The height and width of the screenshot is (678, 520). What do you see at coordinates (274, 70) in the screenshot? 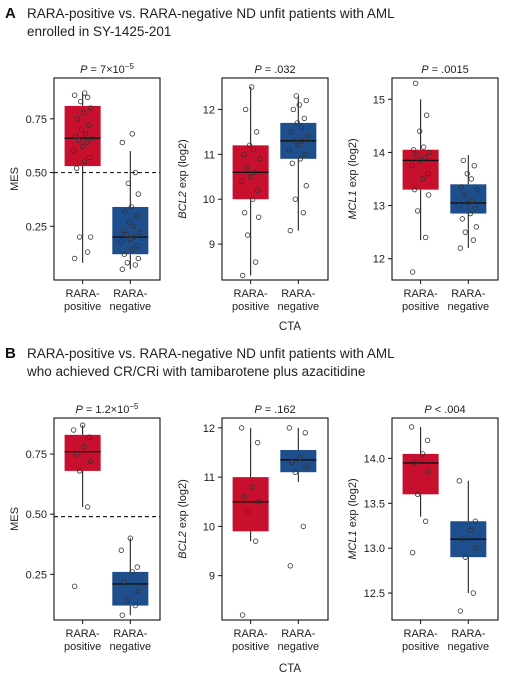
I see `p-value-label: P = .032` at bounding box center [274, 70].